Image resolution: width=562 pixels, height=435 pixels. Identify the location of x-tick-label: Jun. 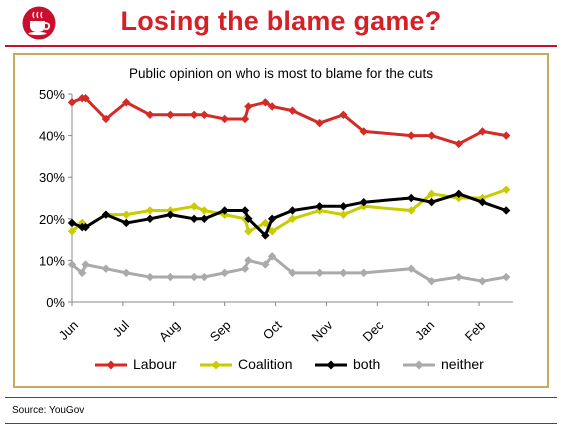
(68, 330).